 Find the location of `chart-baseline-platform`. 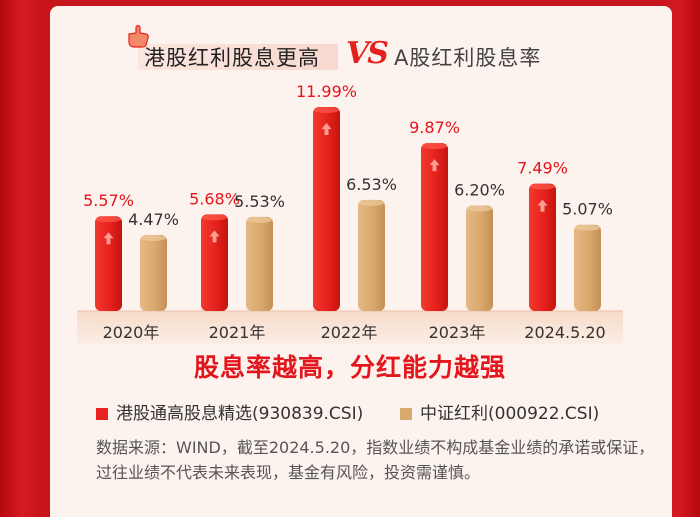

chart-baseline-platform is located at coordinates (350, 328).